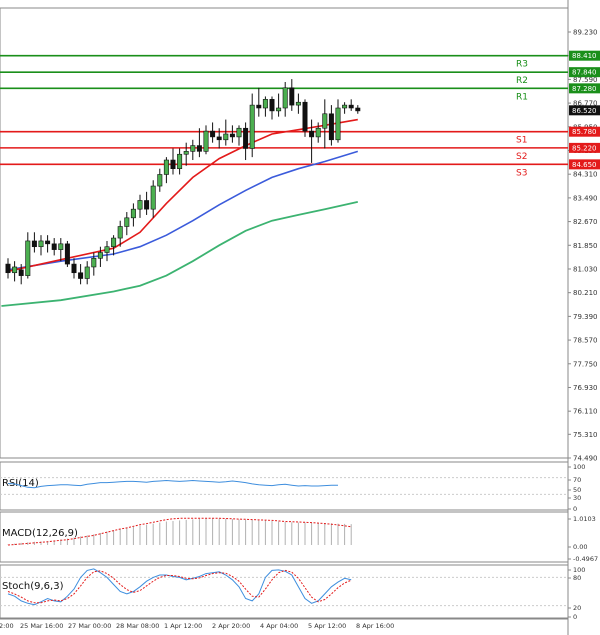  Describe the element at coordinates (585, 175) in the screenshot. I see `price-tick-label: 84.310` at that location.